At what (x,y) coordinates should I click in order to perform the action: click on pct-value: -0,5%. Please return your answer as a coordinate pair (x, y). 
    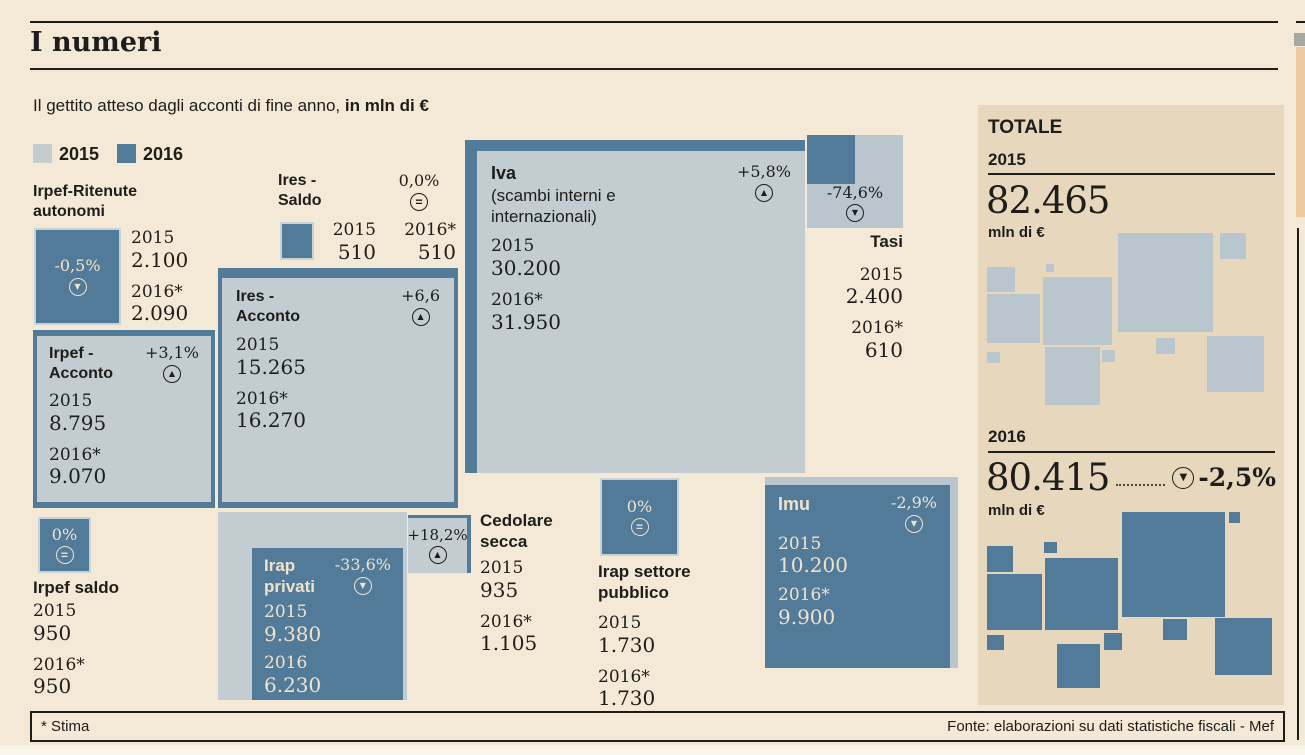
    Looking at the image, I should click on (77, 266).